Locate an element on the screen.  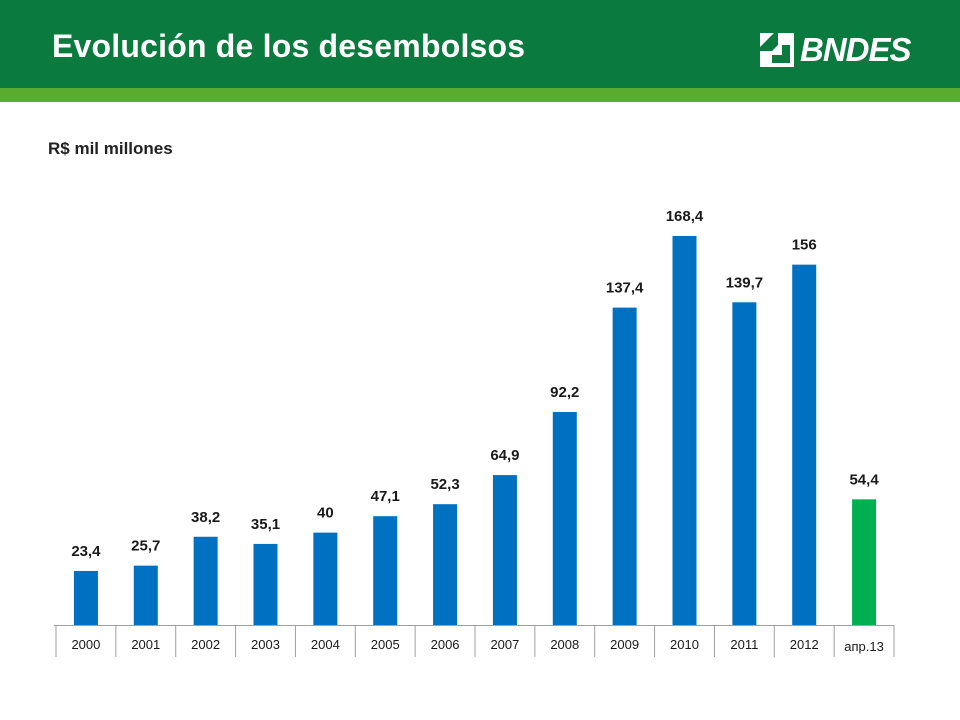
bar-2005 is located at coordinates (385, 570).